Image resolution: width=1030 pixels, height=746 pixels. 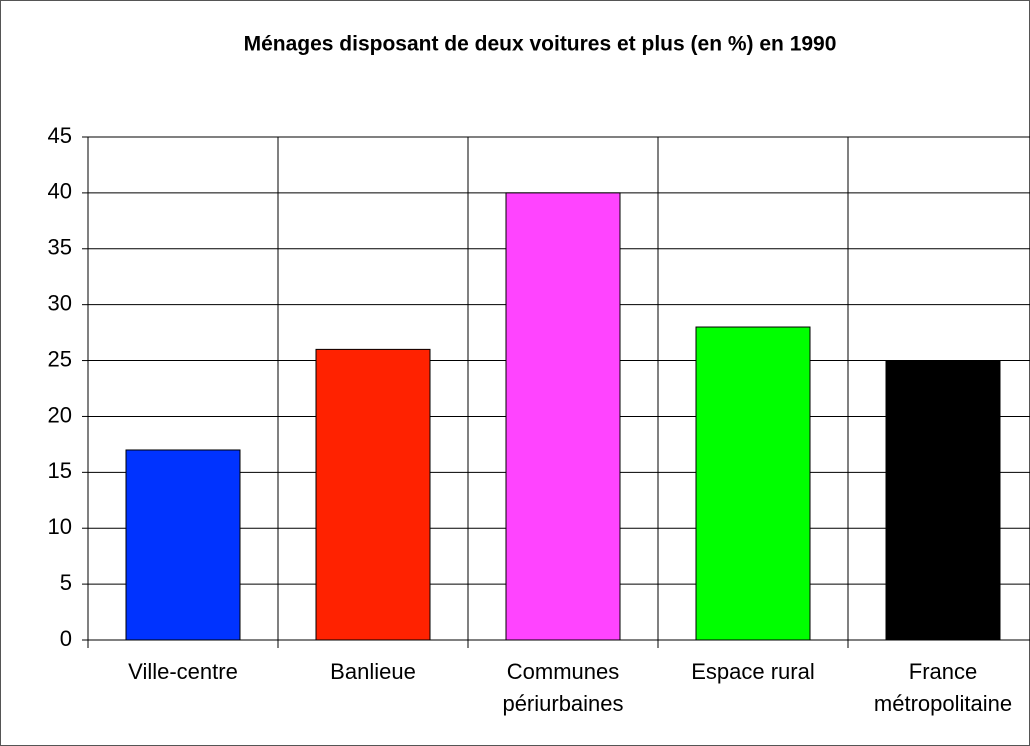 I want to click on y-tick-label: 30, so click(x=60, y=302).